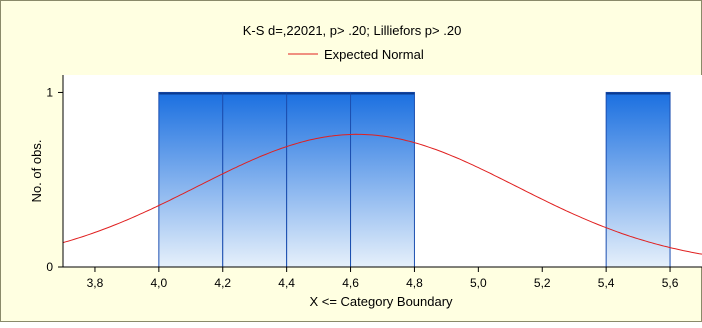 The image size is (702, 328). Describe the element at coordinates (49, 92) in the screenshot. I see `y-tick-label: 1` at that location.